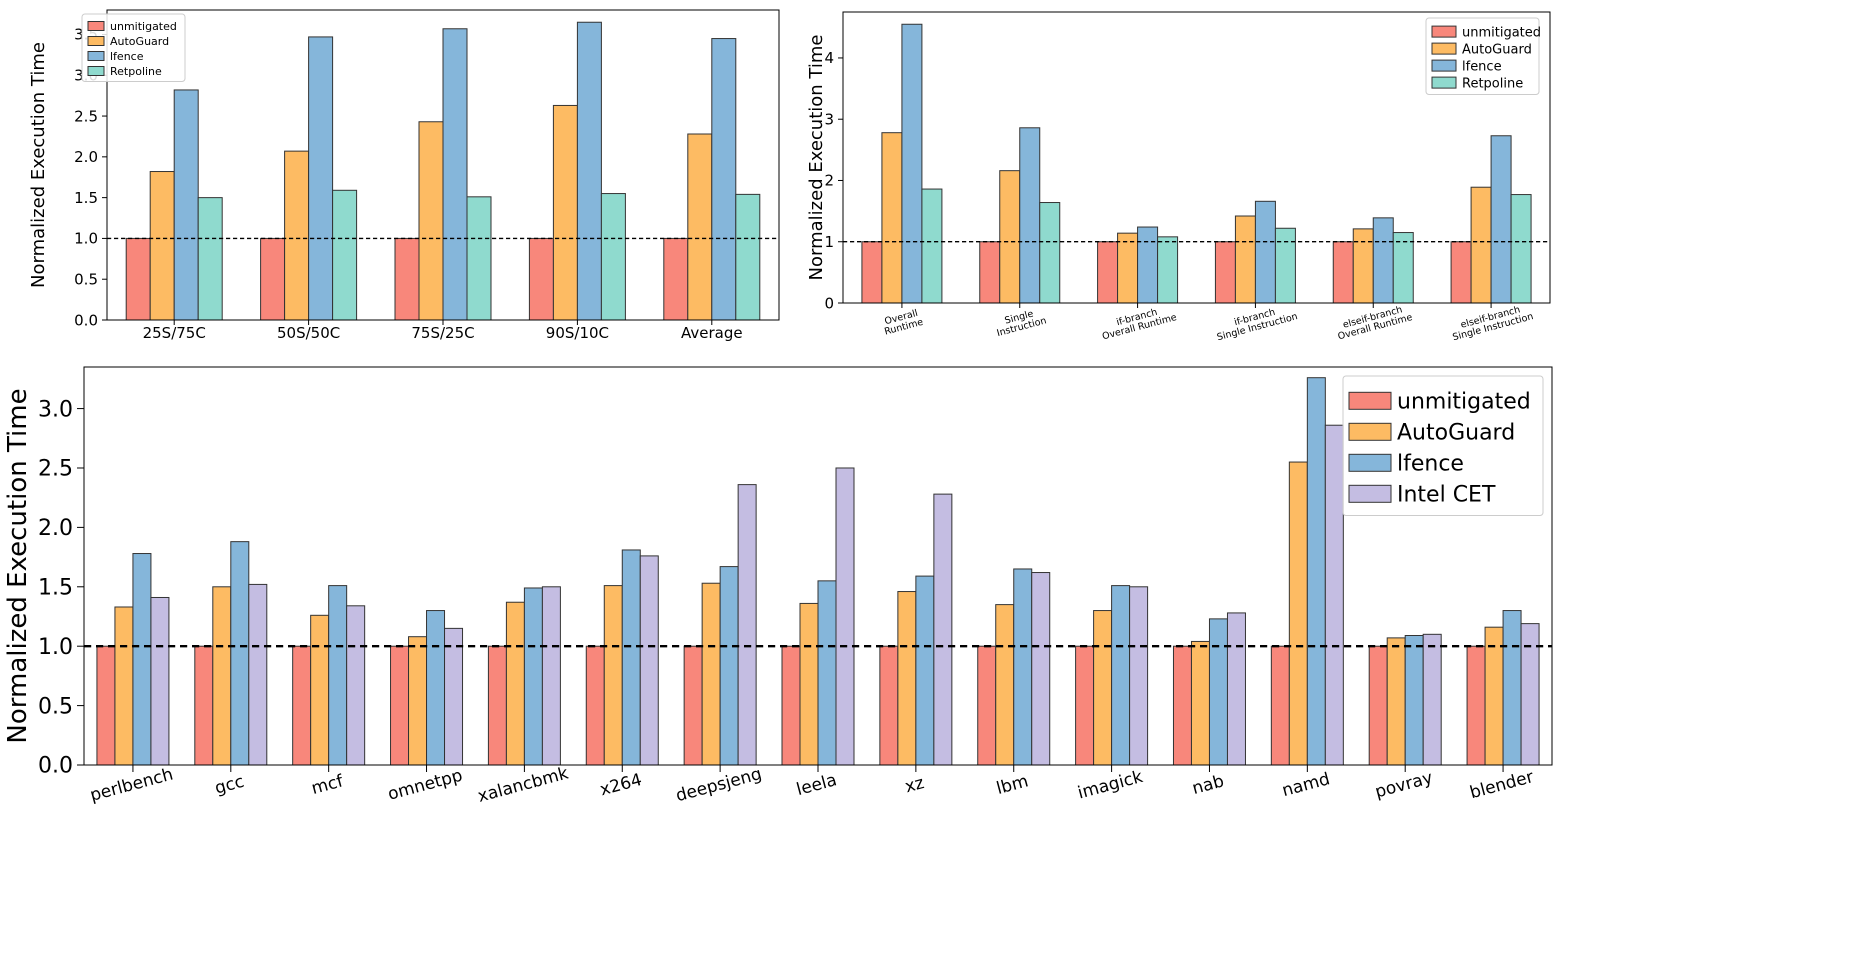 Image resolution: width=1852 pixels, height=976 pixels. What do you see at coordinates (230, 785) in the screenshot?
I see `x-tick-label: gcc` at bounding box center [230, 785].